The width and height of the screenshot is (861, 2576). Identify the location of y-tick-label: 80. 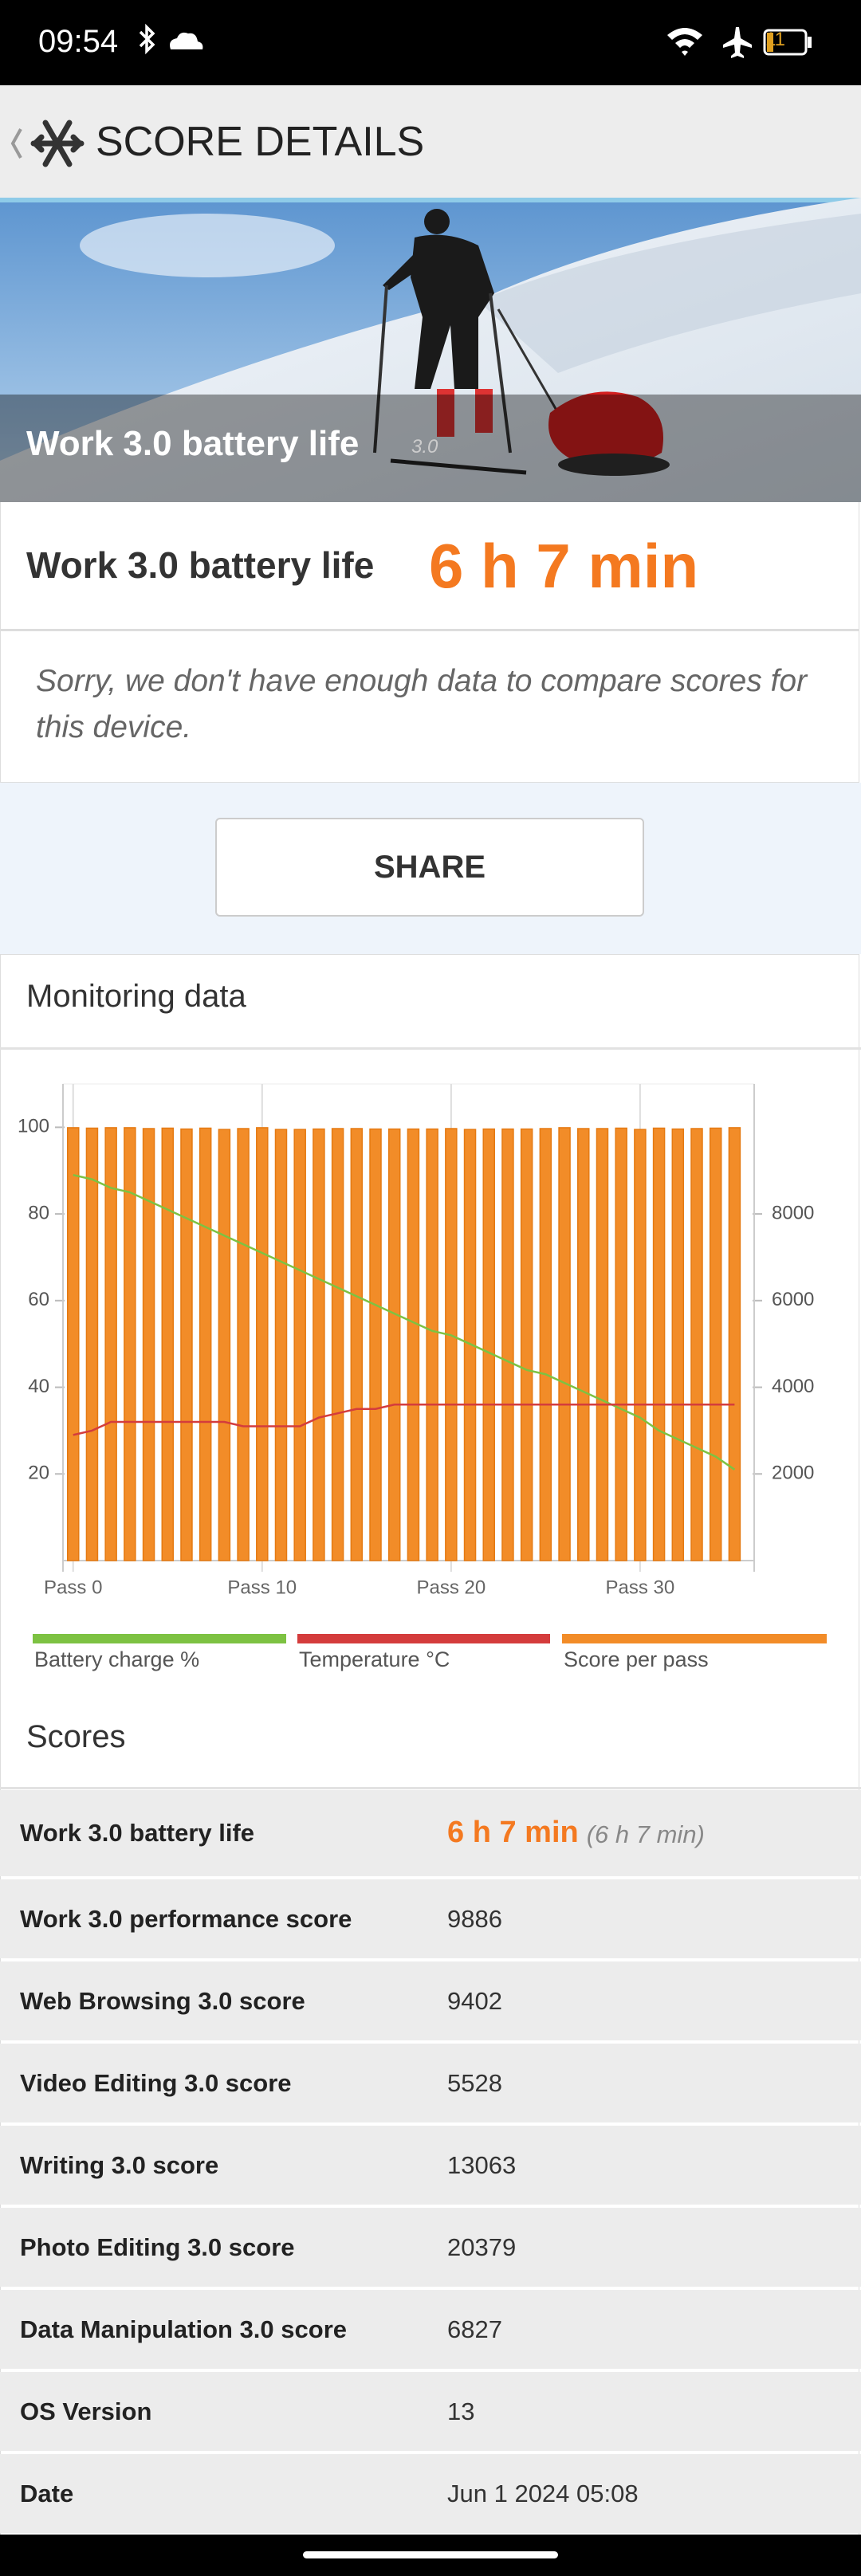
(38, 1212).